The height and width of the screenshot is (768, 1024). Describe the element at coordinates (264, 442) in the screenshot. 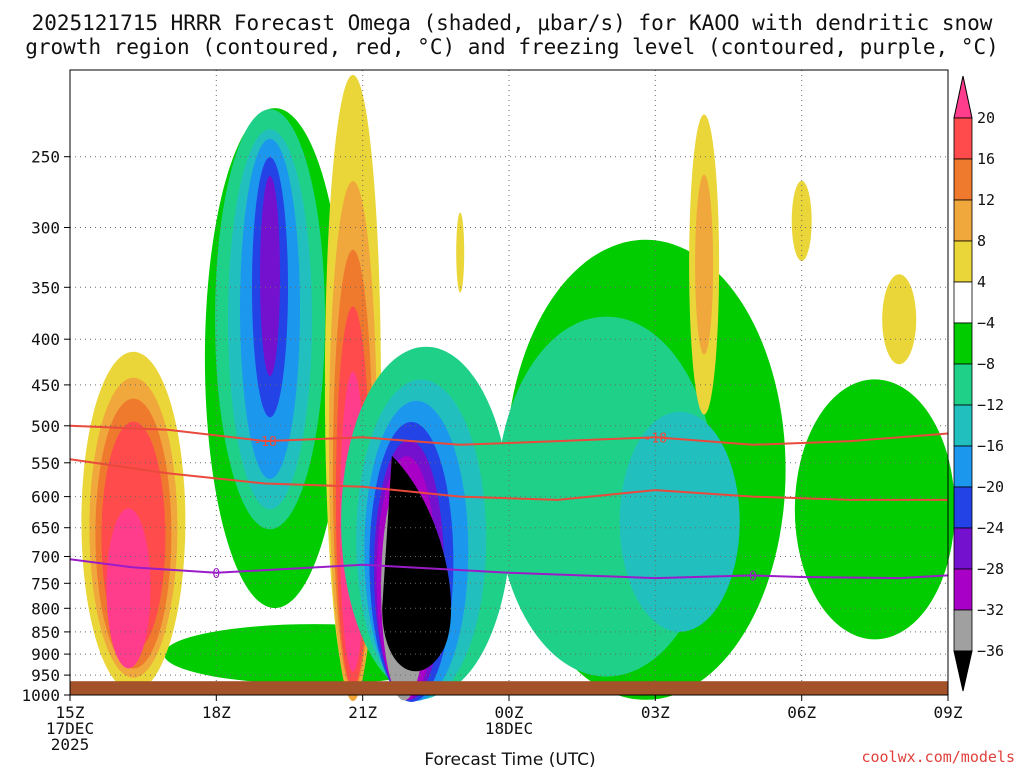

I see `contour-label-dendritic-upper-0: -18` at that location.